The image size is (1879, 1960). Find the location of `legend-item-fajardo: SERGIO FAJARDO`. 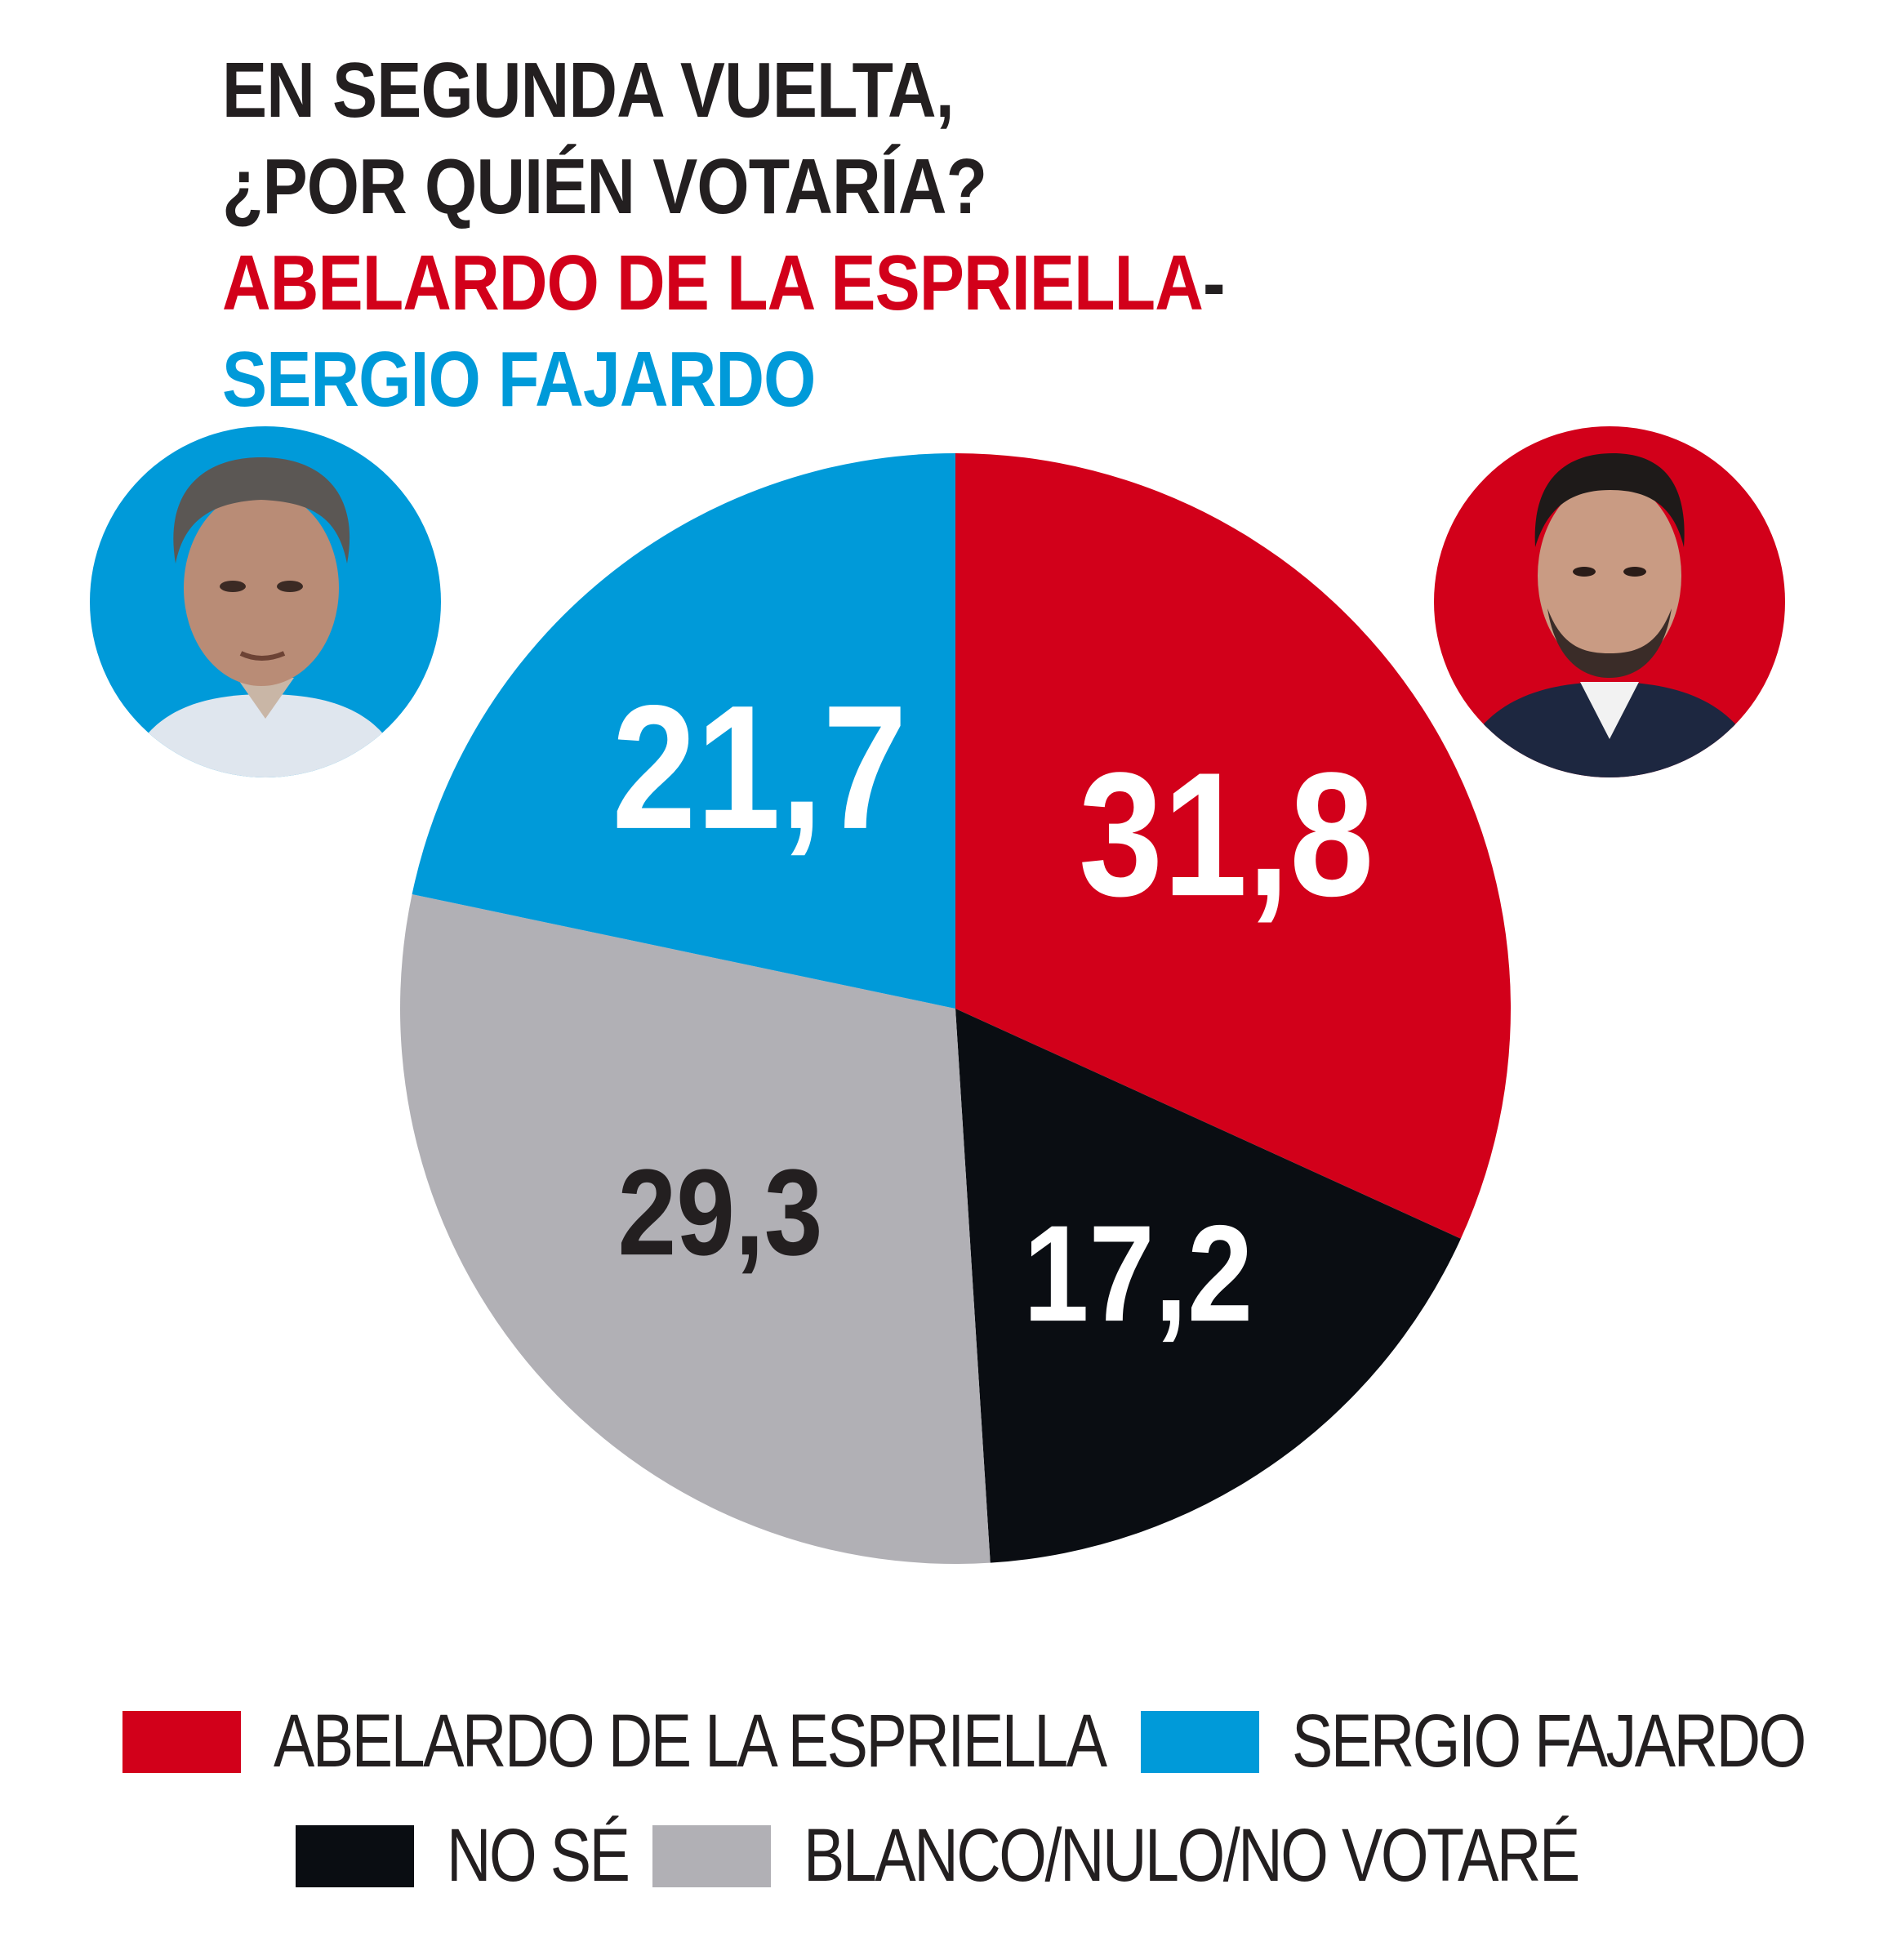

legend-item-fajardo: SERGIO FAJARDO is located at coordinates (1510, 1741).